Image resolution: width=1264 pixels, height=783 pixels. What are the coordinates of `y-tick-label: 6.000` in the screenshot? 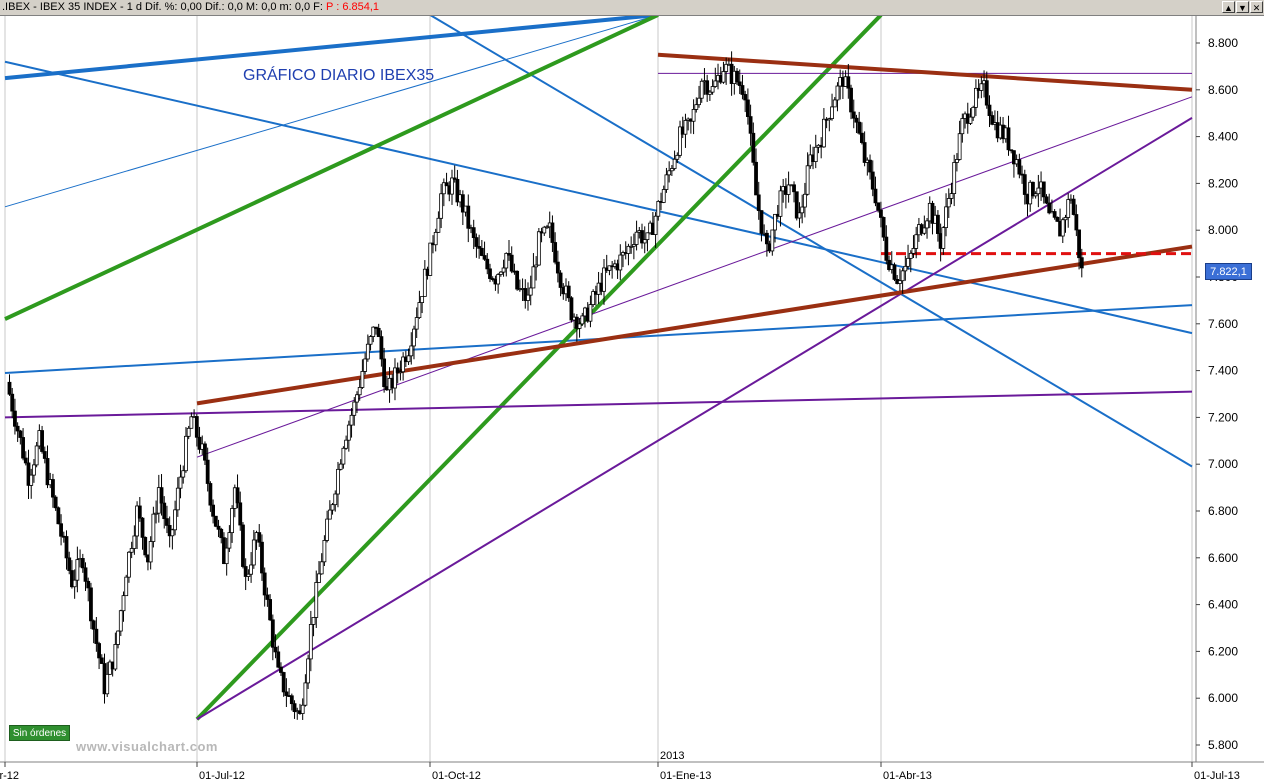 It's located at (1223, 698).